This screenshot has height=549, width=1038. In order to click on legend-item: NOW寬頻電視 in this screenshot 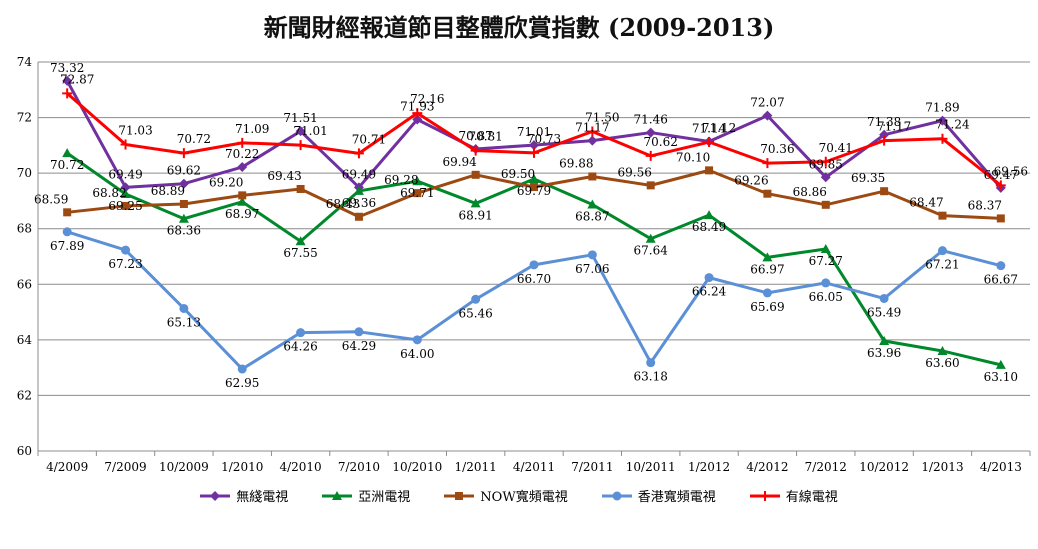, I will do `click(506, 495)`.